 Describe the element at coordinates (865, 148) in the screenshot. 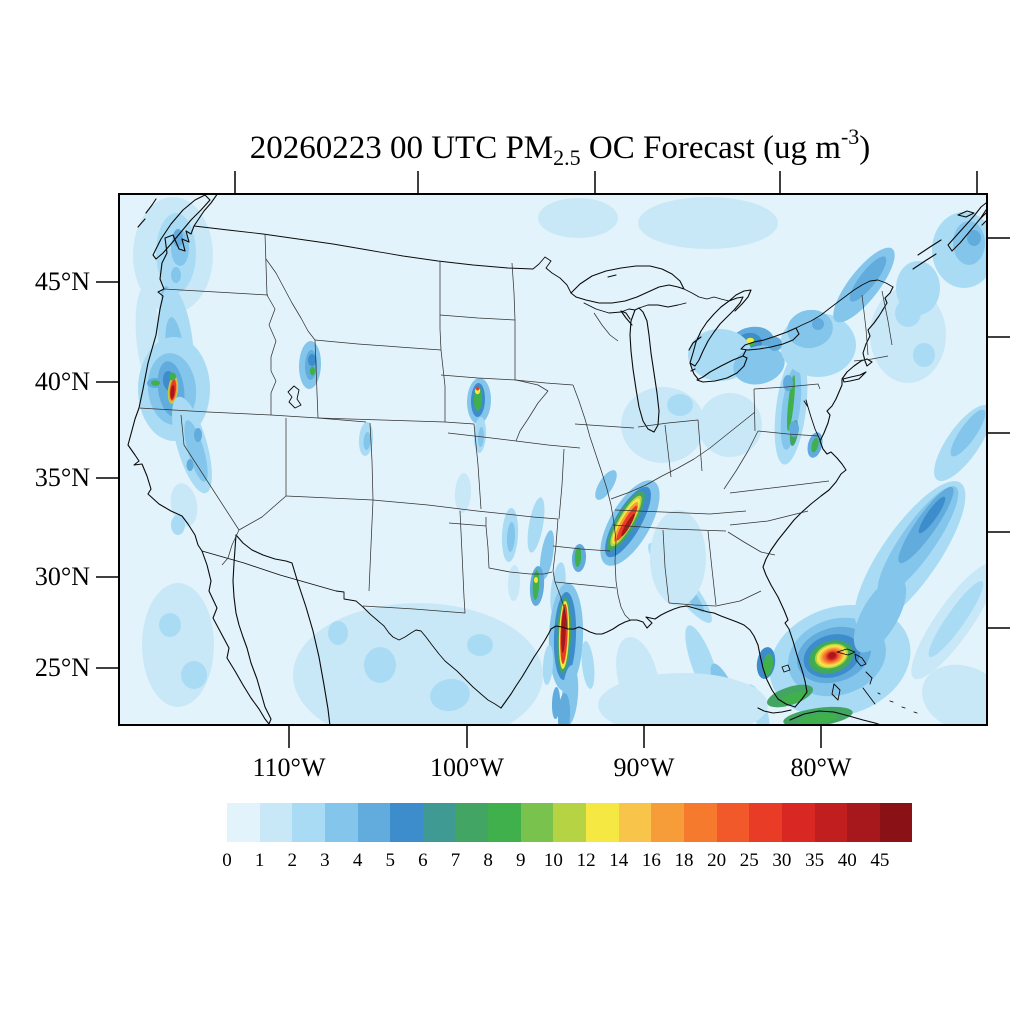

I see `title-suffix: )` at that location.